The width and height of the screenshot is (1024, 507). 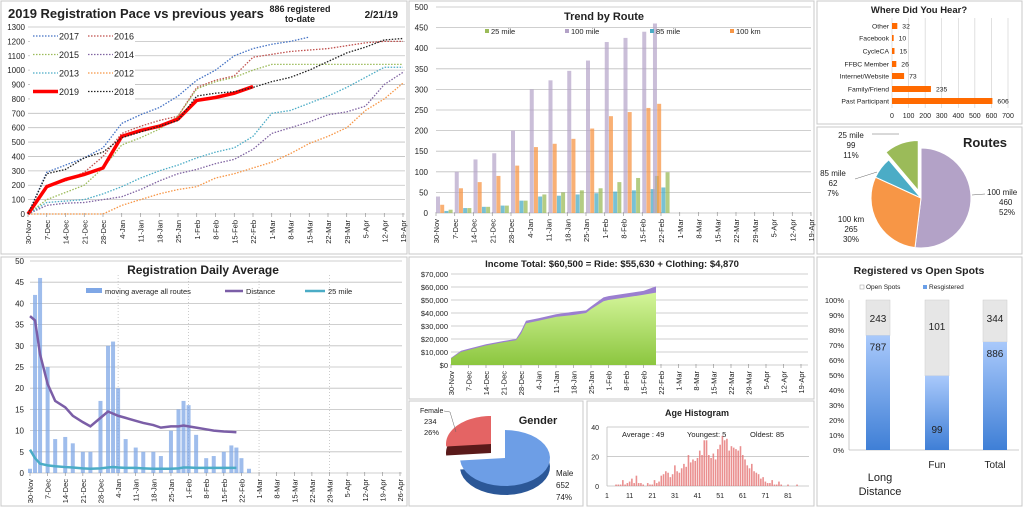 I want to click on data-label: 606, so click(x=1003, y=102).